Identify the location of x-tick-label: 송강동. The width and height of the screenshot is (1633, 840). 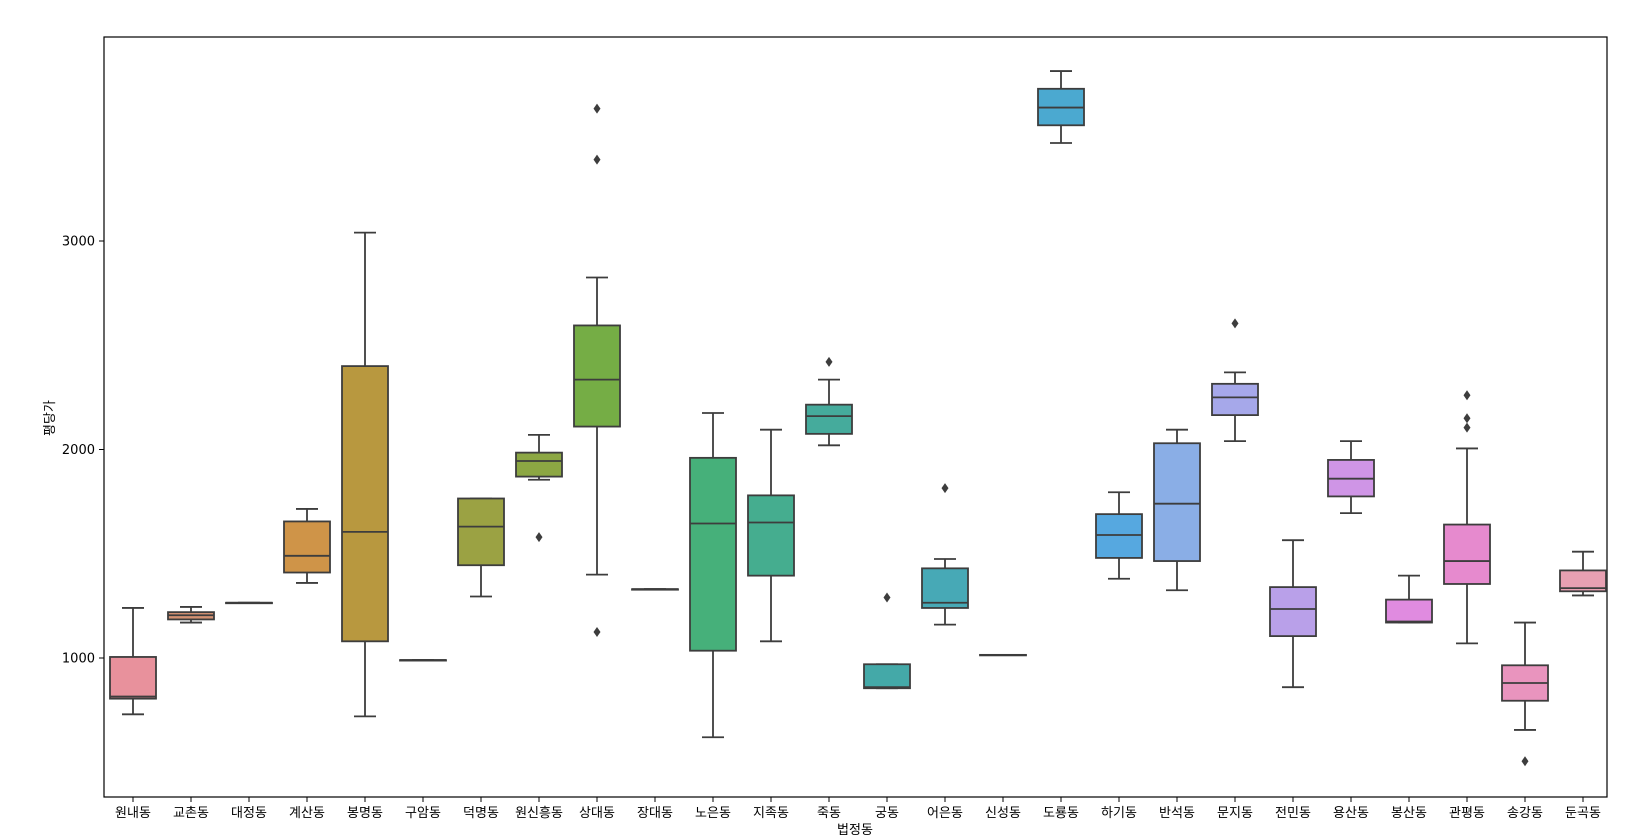
(1525, 813).